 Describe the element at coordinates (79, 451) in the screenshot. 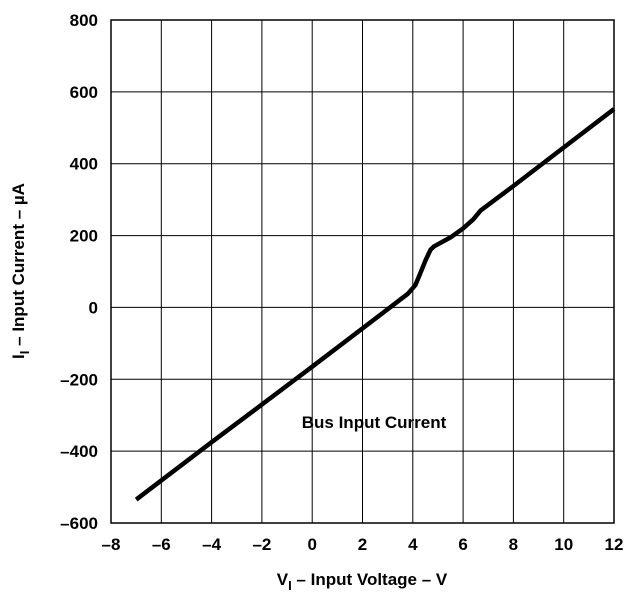

I see `y-tick-label: –400` at that location.